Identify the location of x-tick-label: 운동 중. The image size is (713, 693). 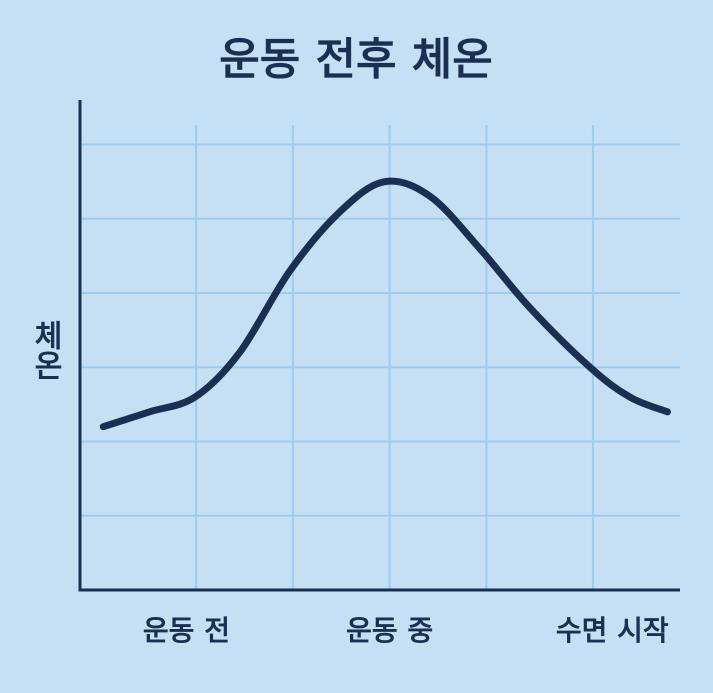
(389, 630).